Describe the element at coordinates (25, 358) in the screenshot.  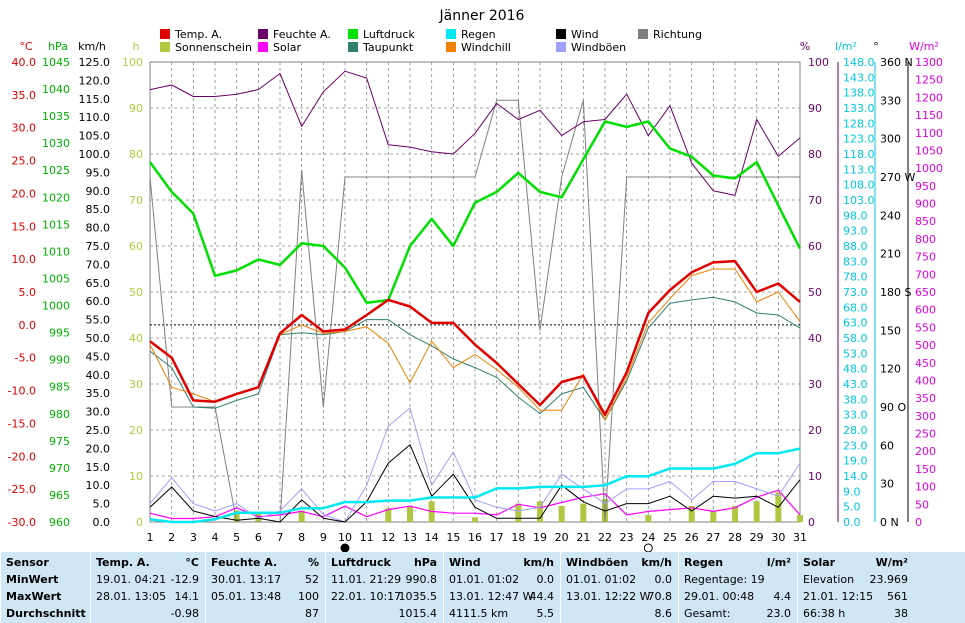
I see `temp-axis-tick: -5.0` at that location.